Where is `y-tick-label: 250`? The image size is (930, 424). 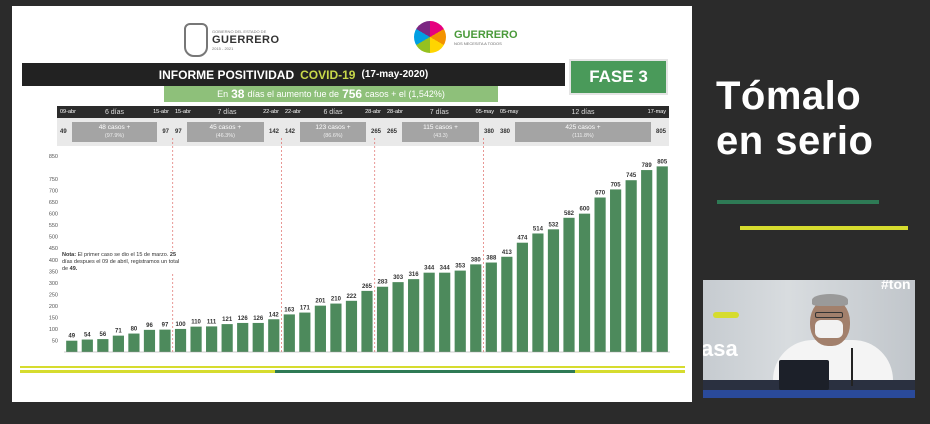 y-tick-label: 250 is located at coordinates (53, 295).